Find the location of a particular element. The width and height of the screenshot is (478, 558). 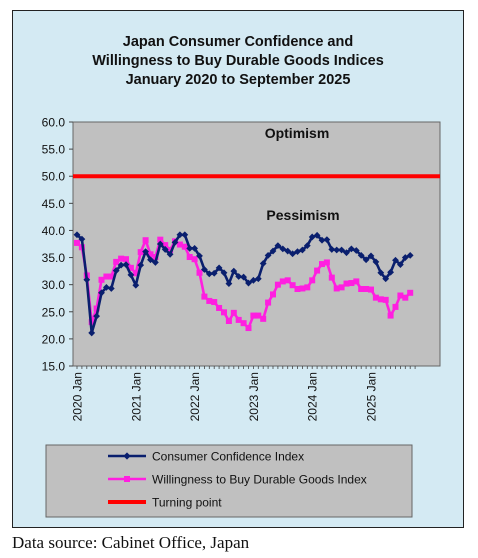

annotation-pessimism: Pessimism is located at coordinates (302, 215).